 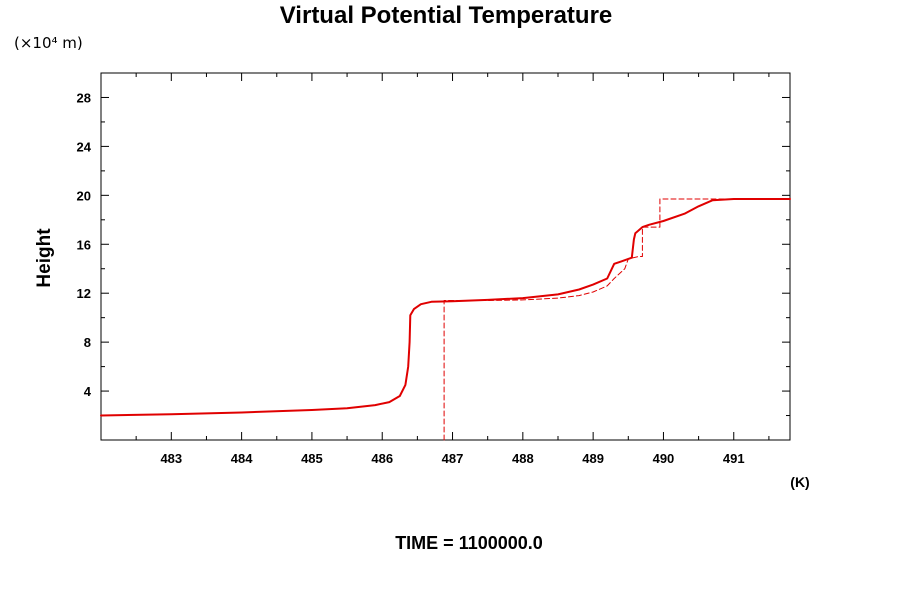 I want to click on y-tick-label: 8, so click(x=87, y=342).